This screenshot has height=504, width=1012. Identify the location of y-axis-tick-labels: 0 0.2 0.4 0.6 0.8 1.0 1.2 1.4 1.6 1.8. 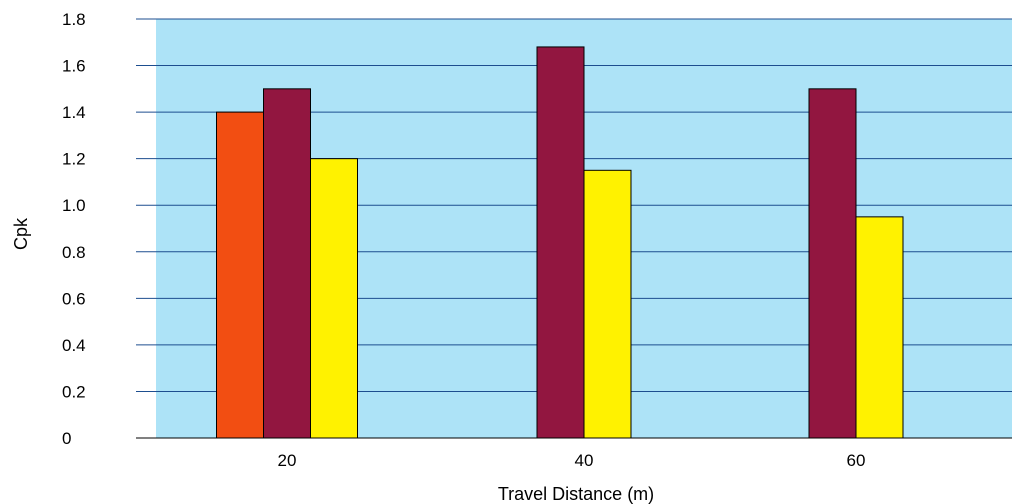
(74, 229).